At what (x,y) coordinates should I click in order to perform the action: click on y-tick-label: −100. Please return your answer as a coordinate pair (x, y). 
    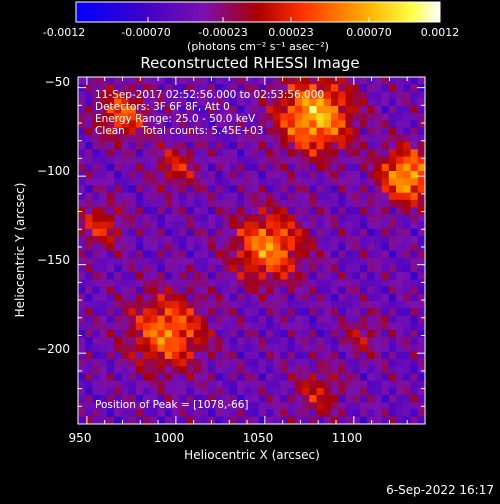
    Looking at the image, I should click on (53, 171).